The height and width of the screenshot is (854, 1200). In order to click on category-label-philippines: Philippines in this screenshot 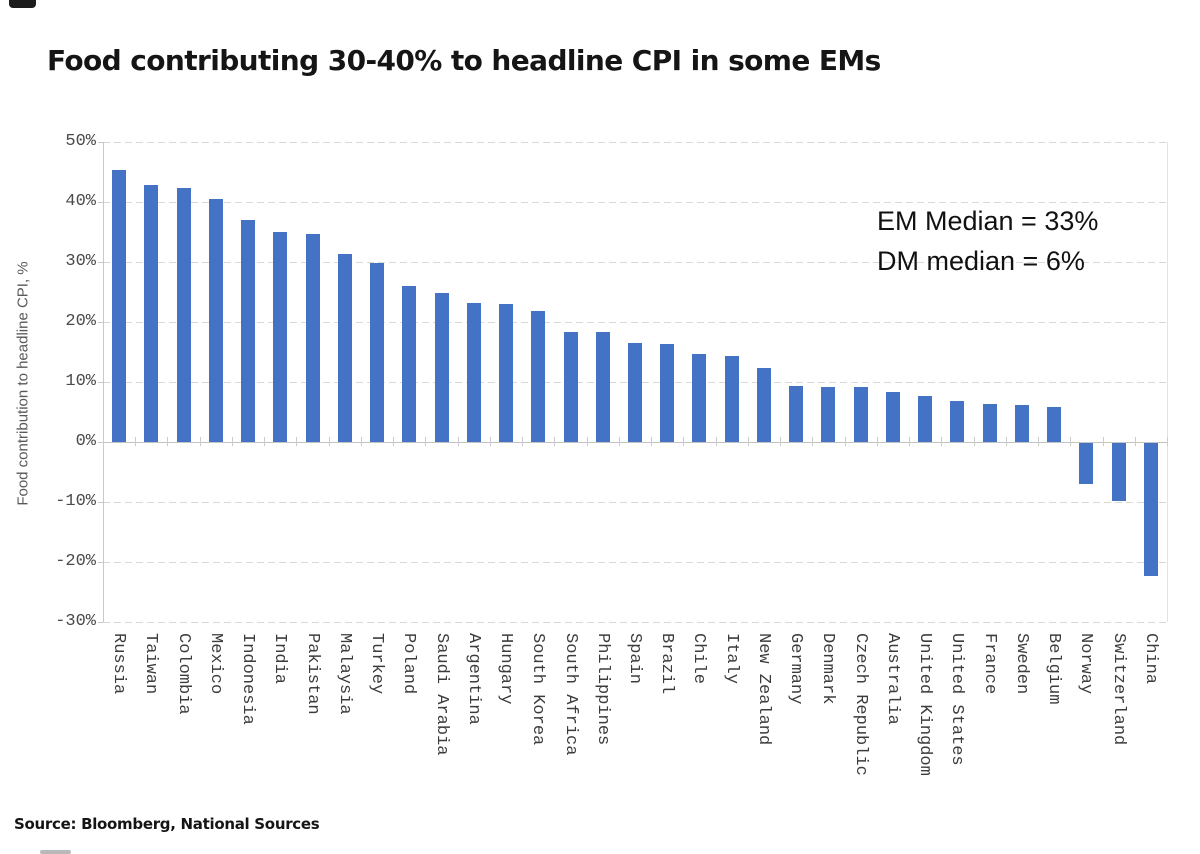, I will do `click(602, 689)`.